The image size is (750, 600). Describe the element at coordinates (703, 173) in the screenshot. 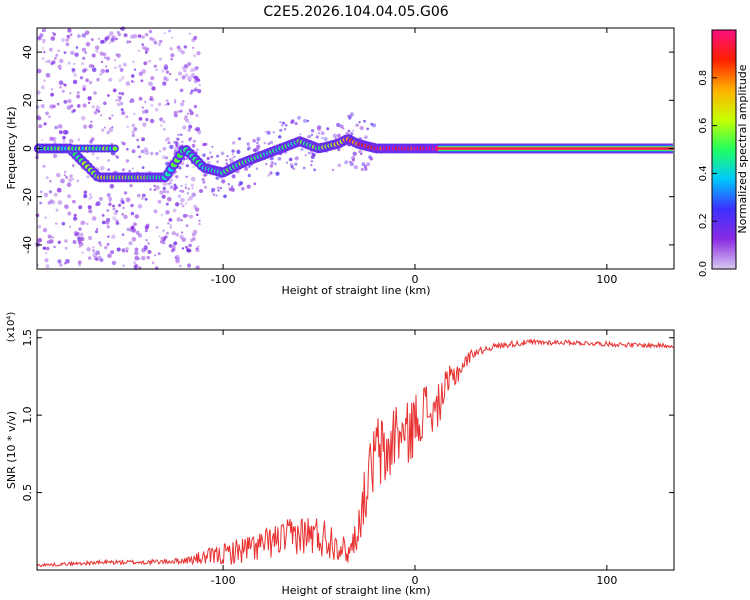

I see `colorbar-tick-label: 0.4` at that location.